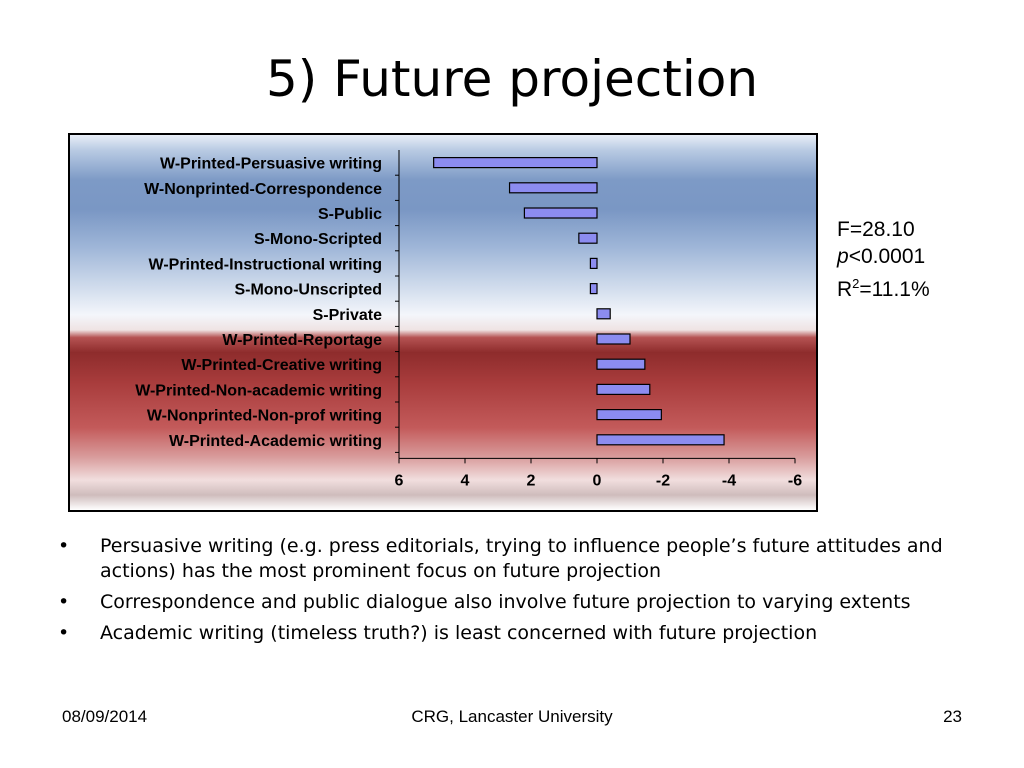  I want to click on category-label: W-Printed-Creative writing, so click(281, 365).